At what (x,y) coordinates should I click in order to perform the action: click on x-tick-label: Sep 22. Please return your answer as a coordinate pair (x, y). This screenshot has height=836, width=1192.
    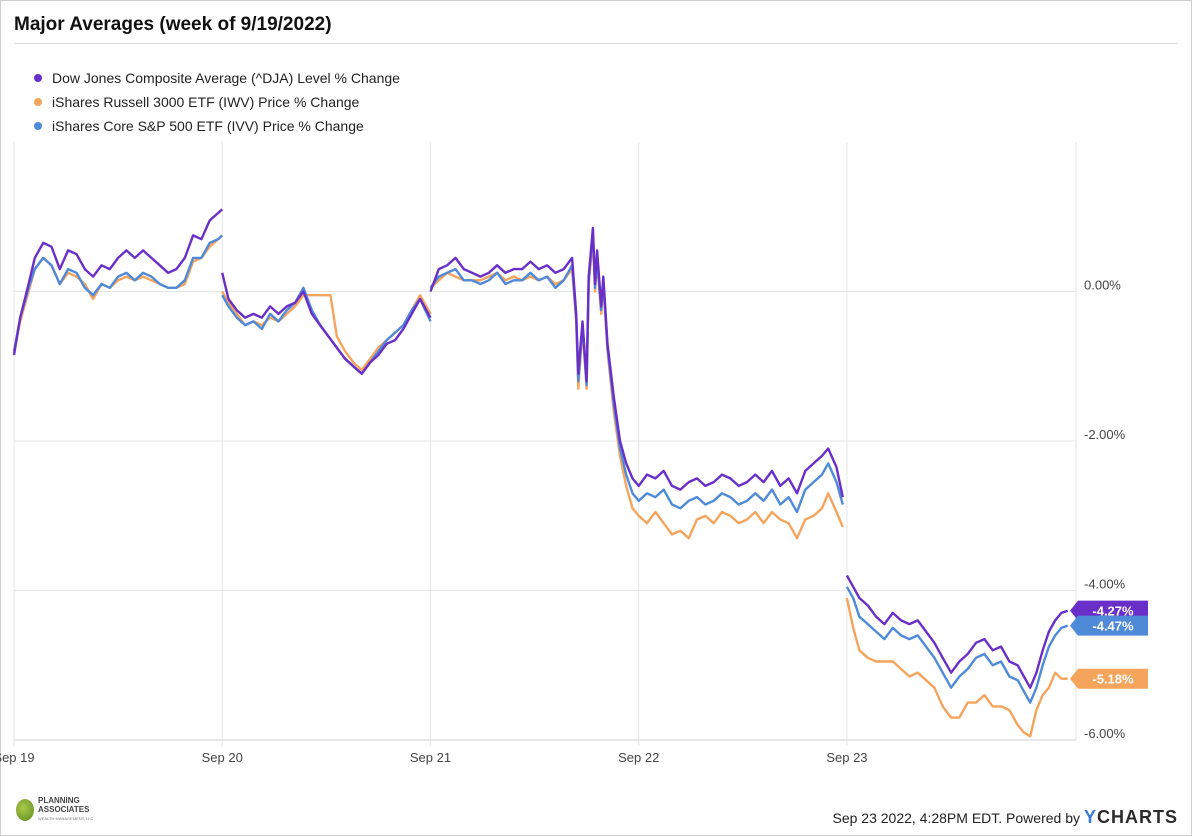
    Looking at the image, I should click on (638, 757).